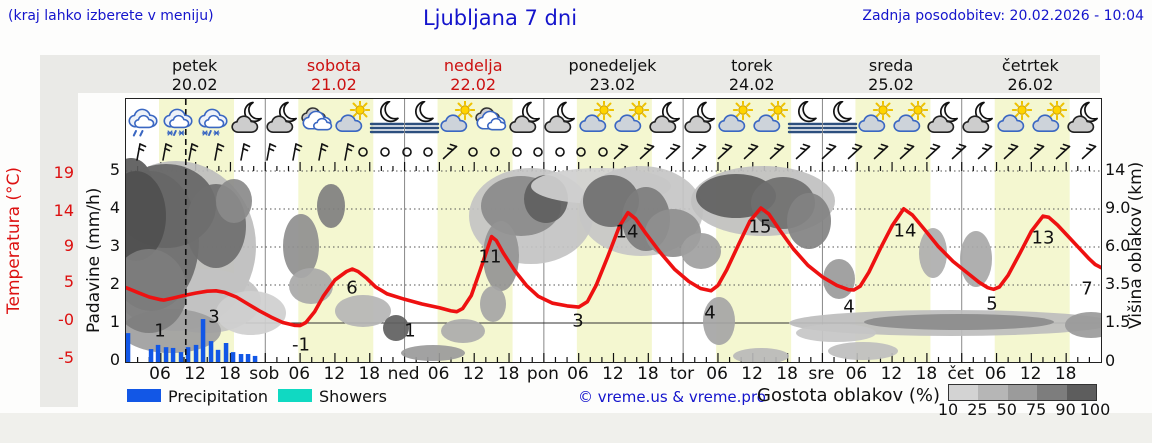  I want to click on day-date: 24.02, so click(751, 84).